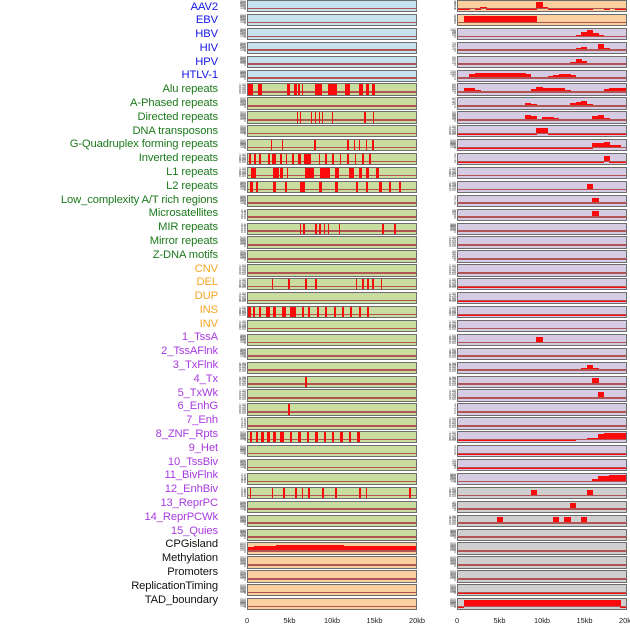 The width and height of the screenshot is (630, 630). What do you see at coordinates (242, 367) in the screenshot?
I see `y-tick-label: 0.50` at bounding box center [242, 367].